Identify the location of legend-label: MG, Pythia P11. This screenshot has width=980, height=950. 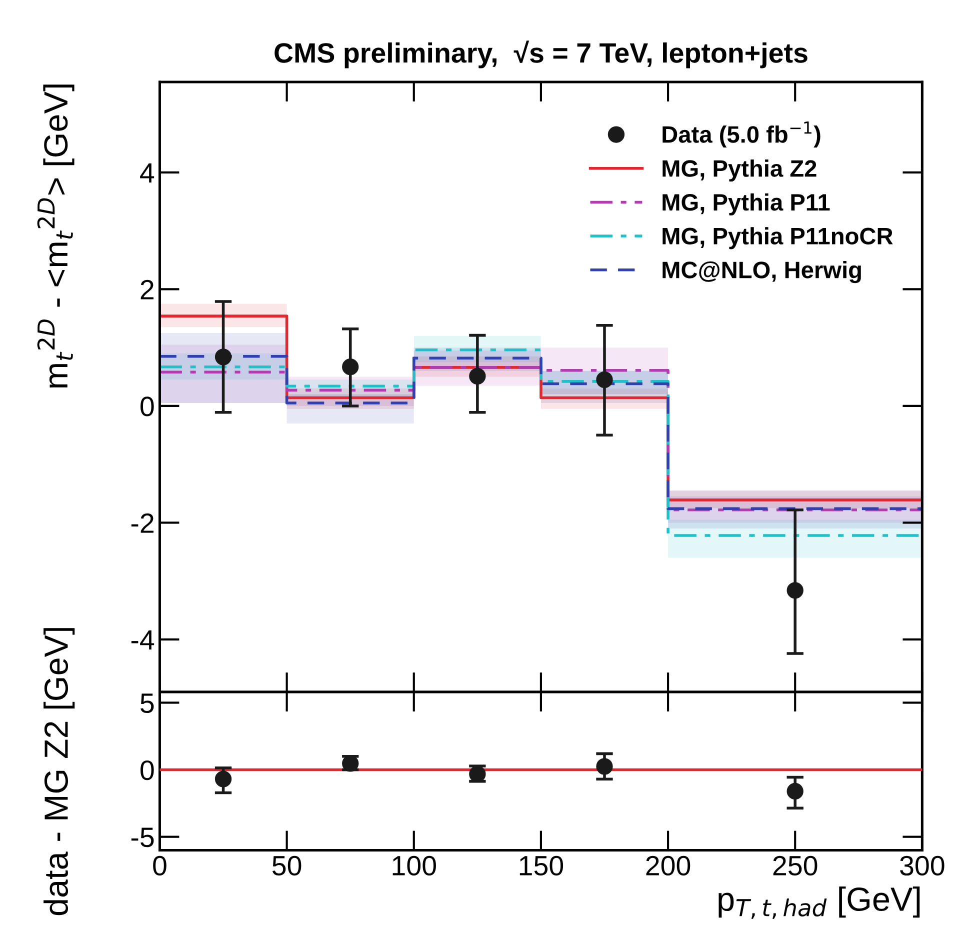
(746, 204).